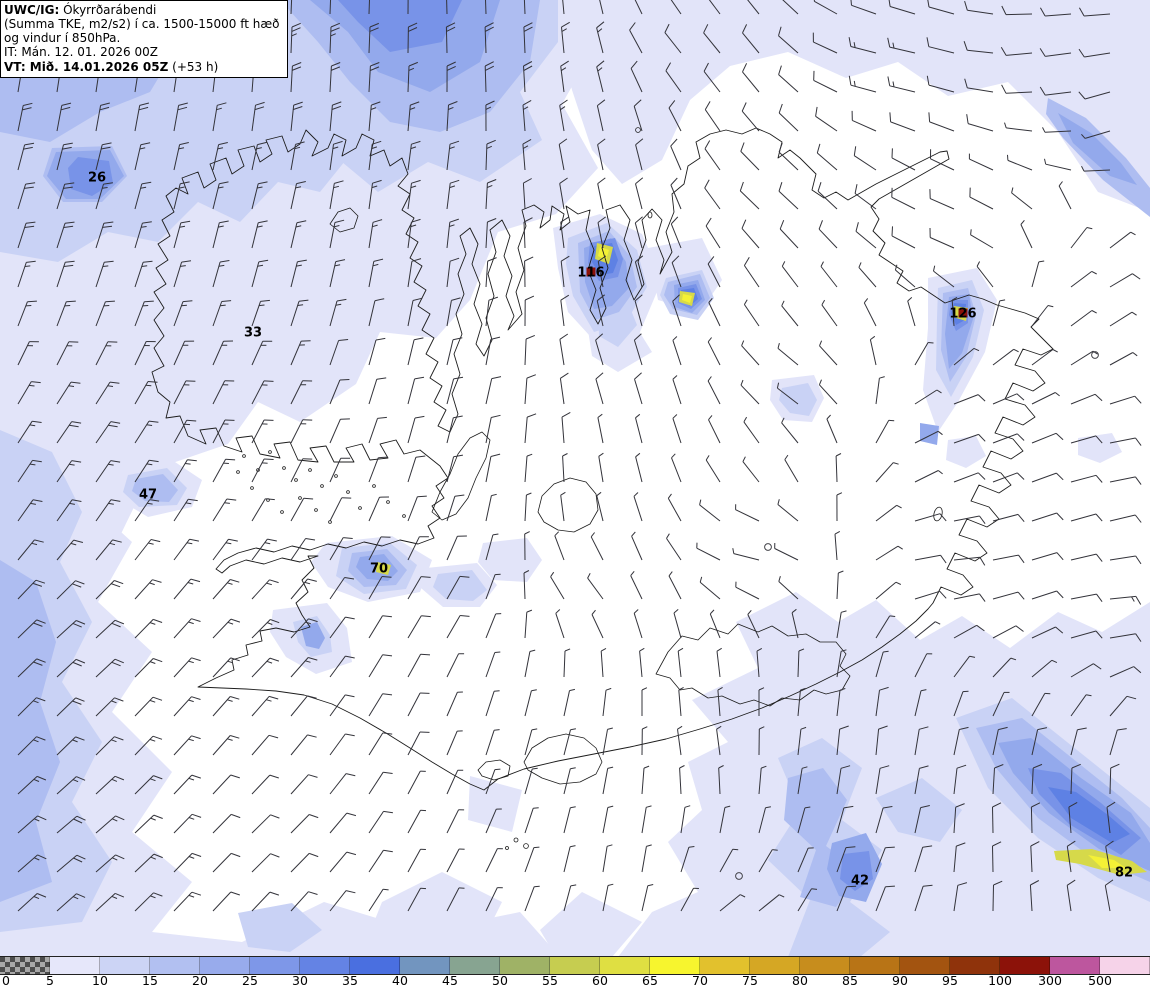  I want to click on island-grimsey, so click(638, 130).